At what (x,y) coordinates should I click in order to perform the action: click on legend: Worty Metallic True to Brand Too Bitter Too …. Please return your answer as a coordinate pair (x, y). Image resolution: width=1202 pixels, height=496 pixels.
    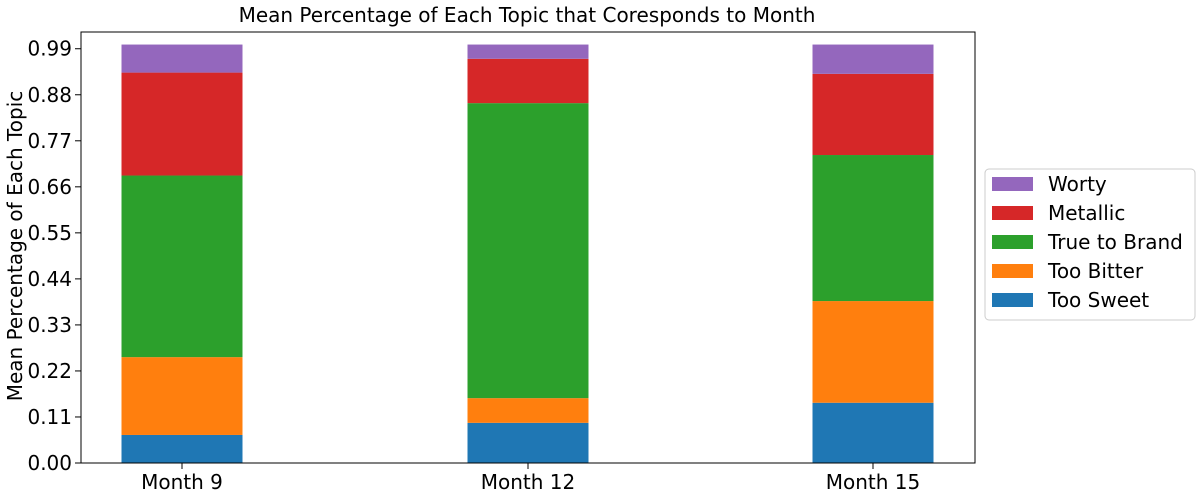
    Looking at the image, I should click on (1090, 244).